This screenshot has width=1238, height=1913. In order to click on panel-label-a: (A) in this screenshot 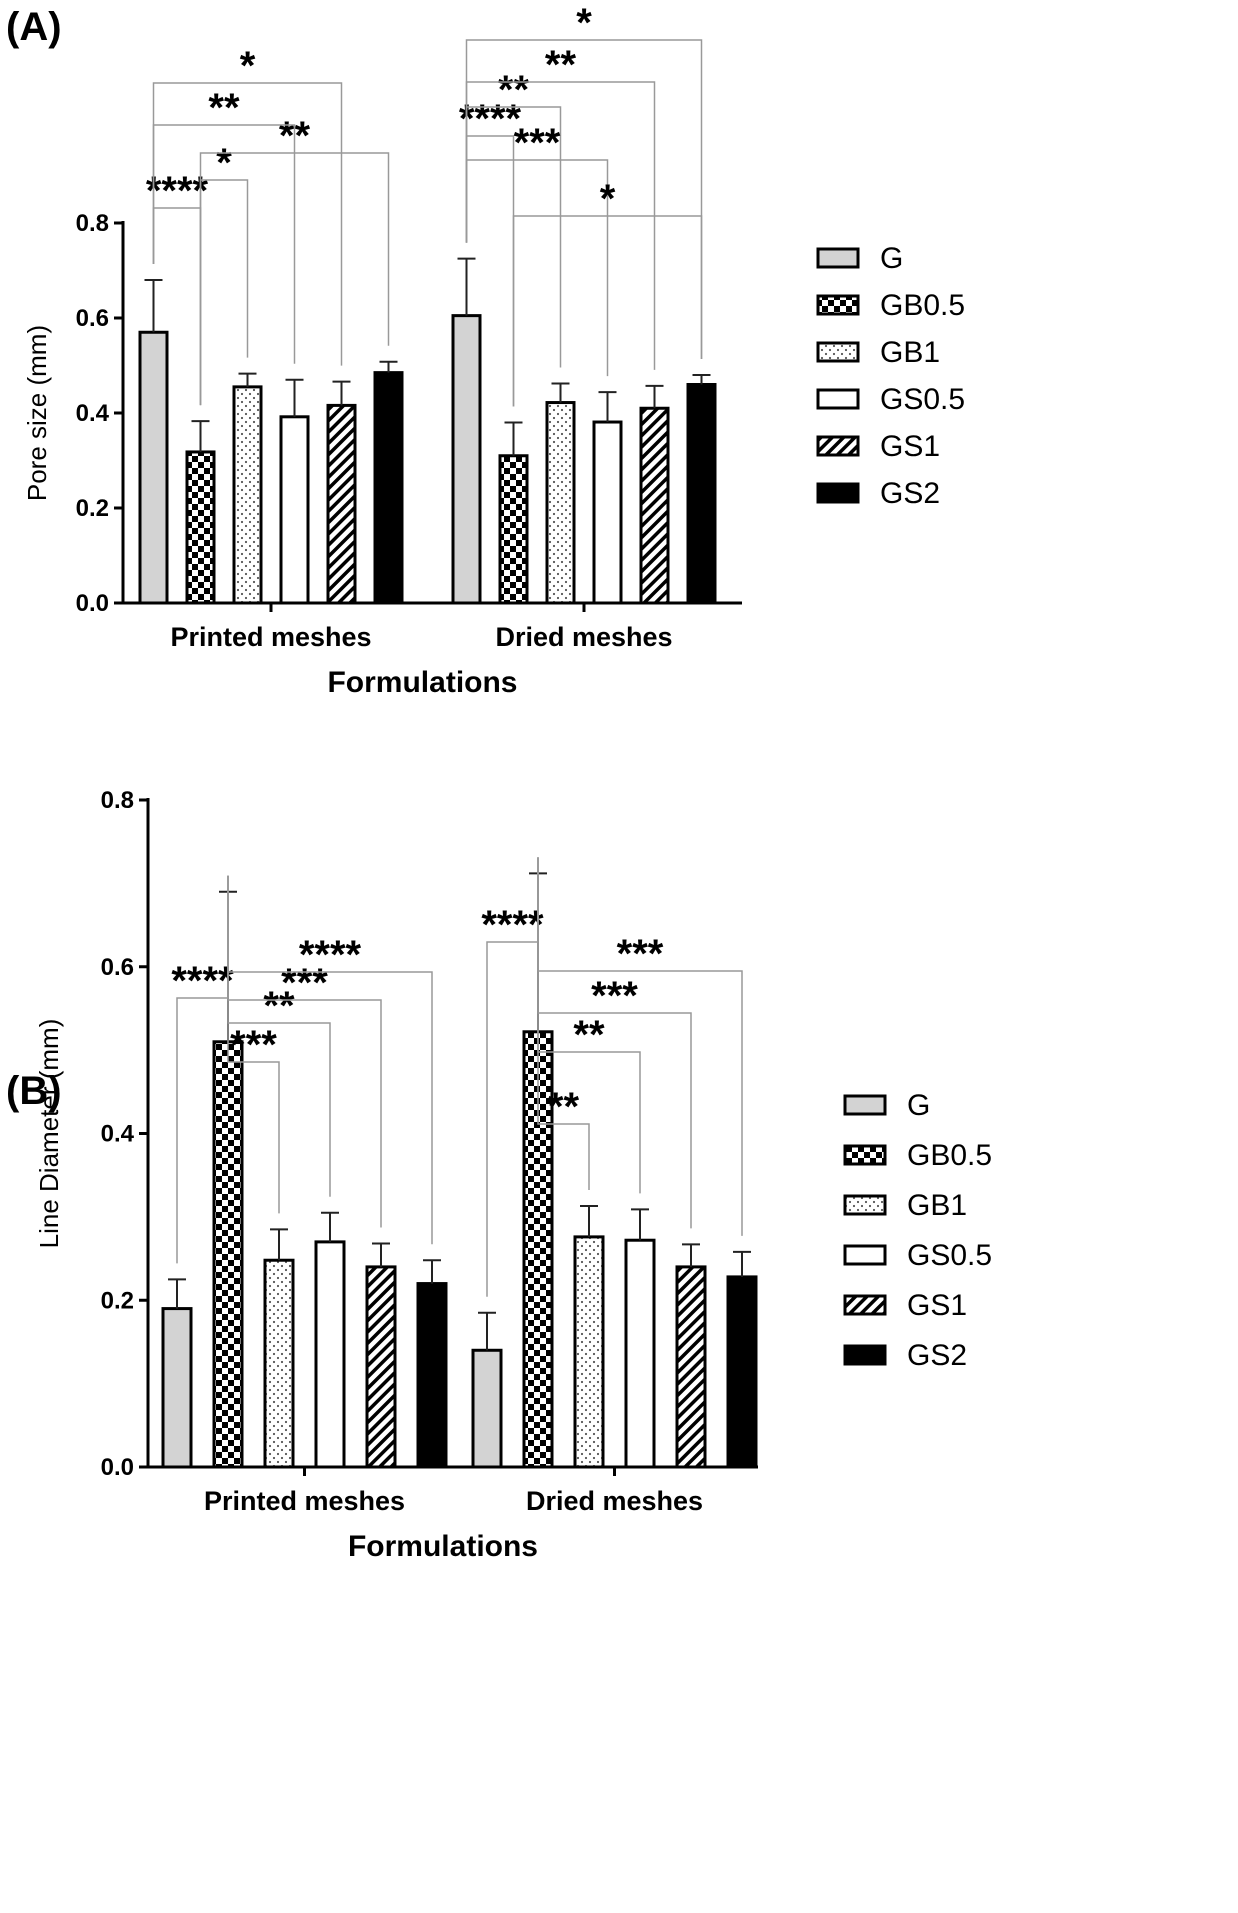, I will do `click(34, 27)`.